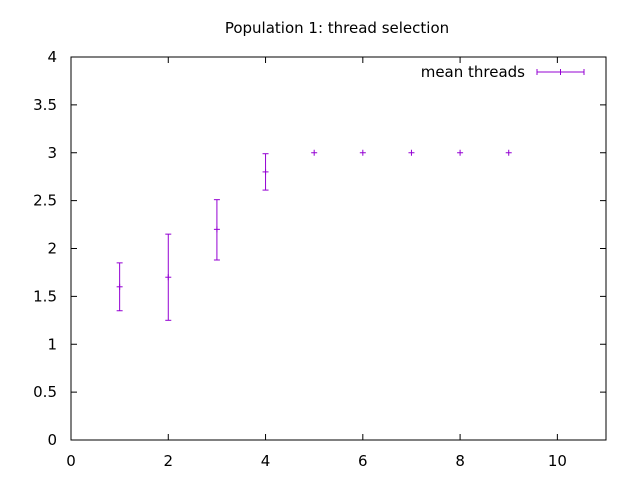 This screenshot has width=640, height=480. Describe the element at coordinates (363, 461) in the screenshot. I see `x-tick-label: 6` at that location.